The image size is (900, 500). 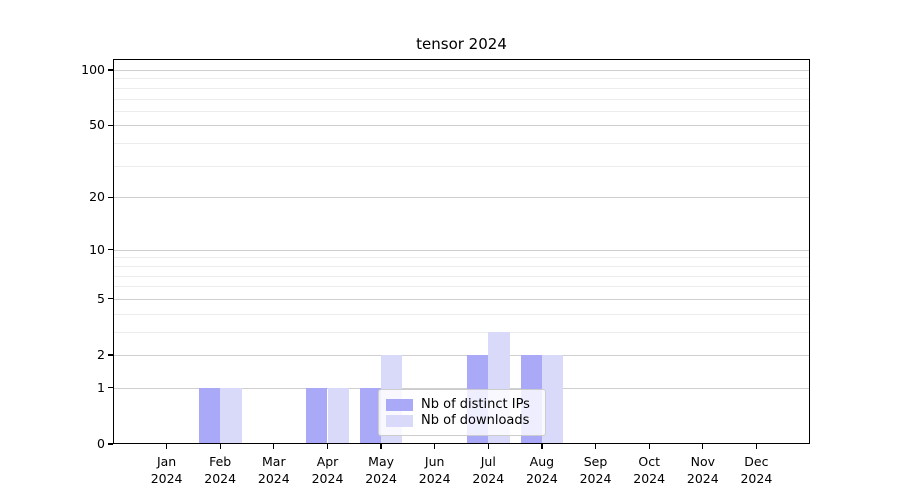 I want to click on x-tick-label: Dec 2024, so click(x=756, y=470).